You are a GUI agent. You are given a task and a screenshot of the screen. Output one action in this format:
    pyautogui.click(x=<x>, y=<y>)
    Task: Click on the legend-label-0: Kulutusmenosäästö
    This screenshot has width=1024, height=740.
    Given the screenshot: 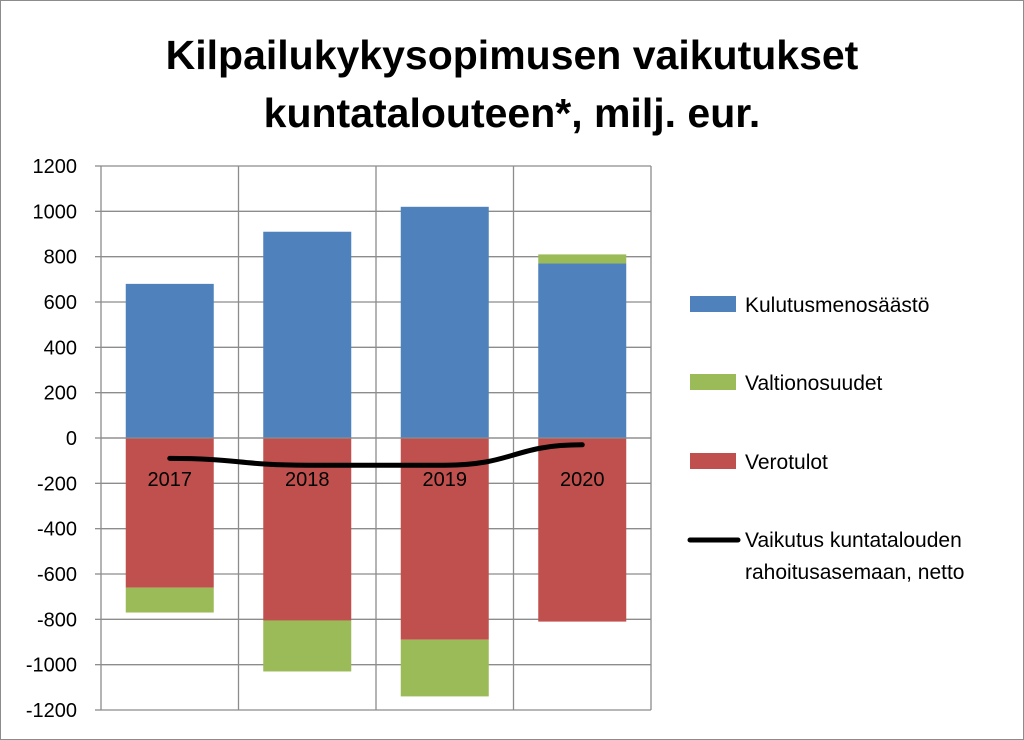 What is the action you would take?
    pyautogui.click(x=837, y=305)
    